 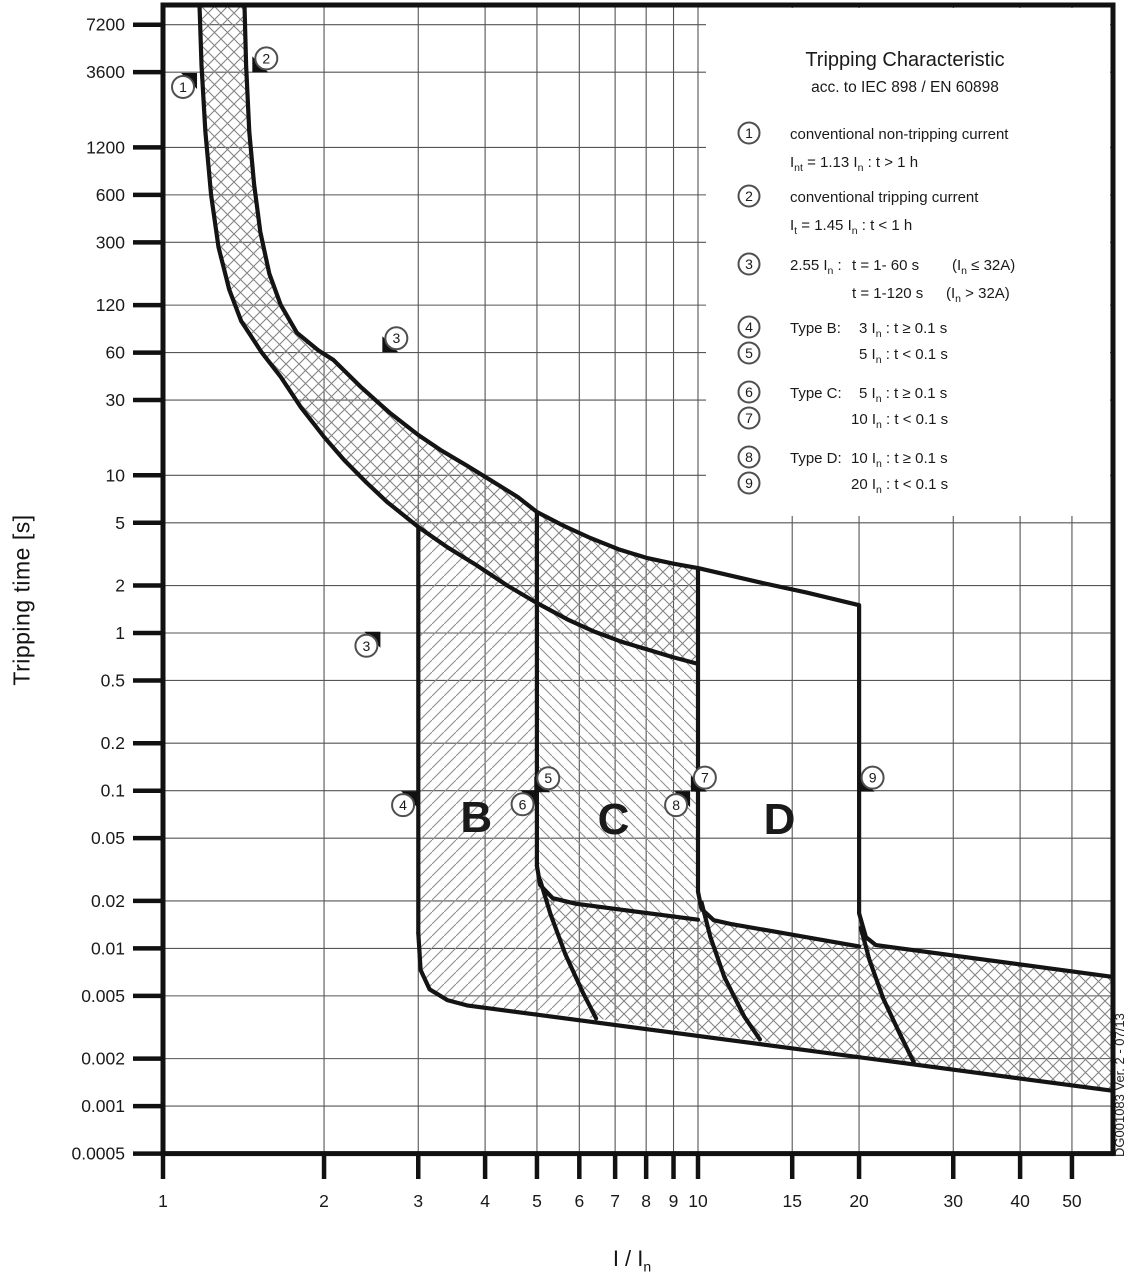 What do you see at coordinates (103, 996) in the screenshot?
I see `tick-label-y-0.005: 0.005` at bounding box center [103, 996].